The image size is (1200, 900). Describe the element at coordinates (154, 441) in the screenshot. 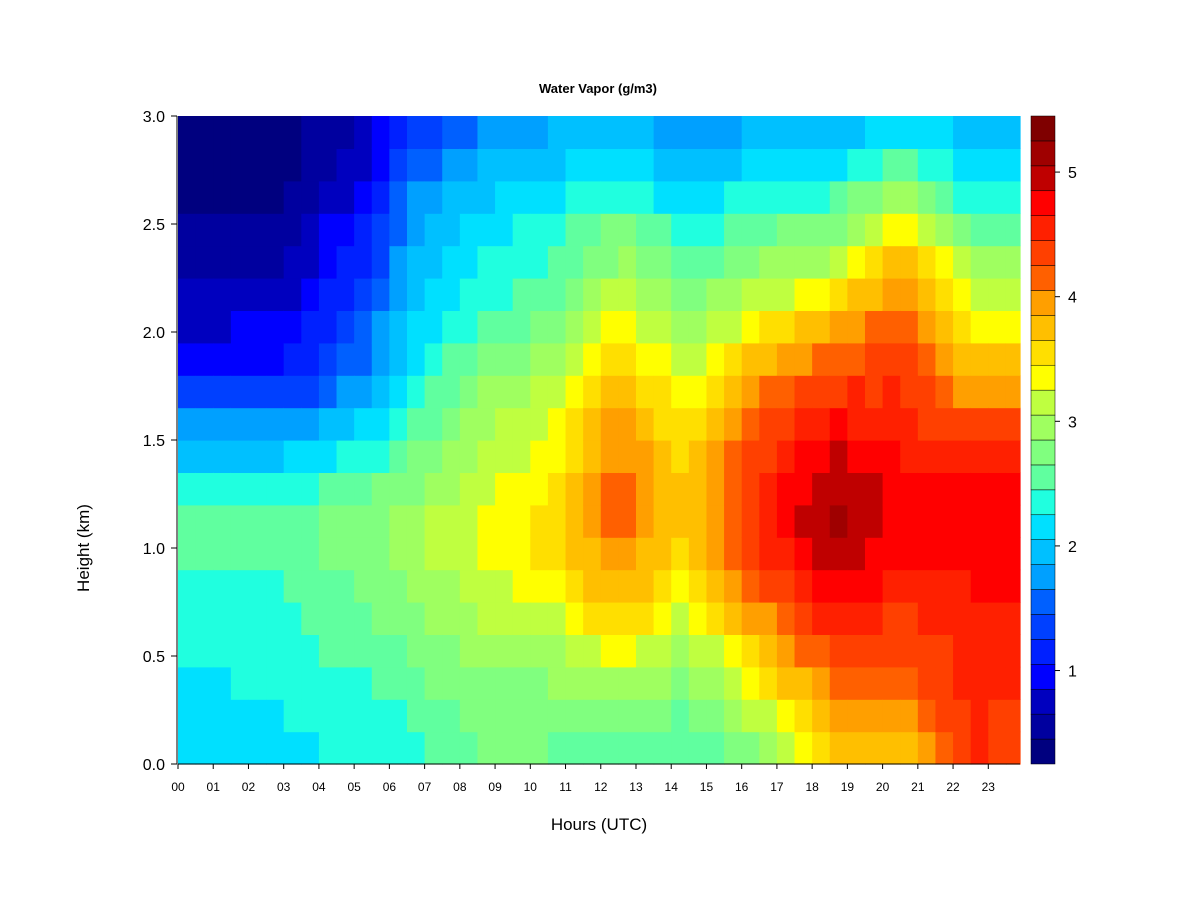

I see `y-tick-label: 1.5` at that location.